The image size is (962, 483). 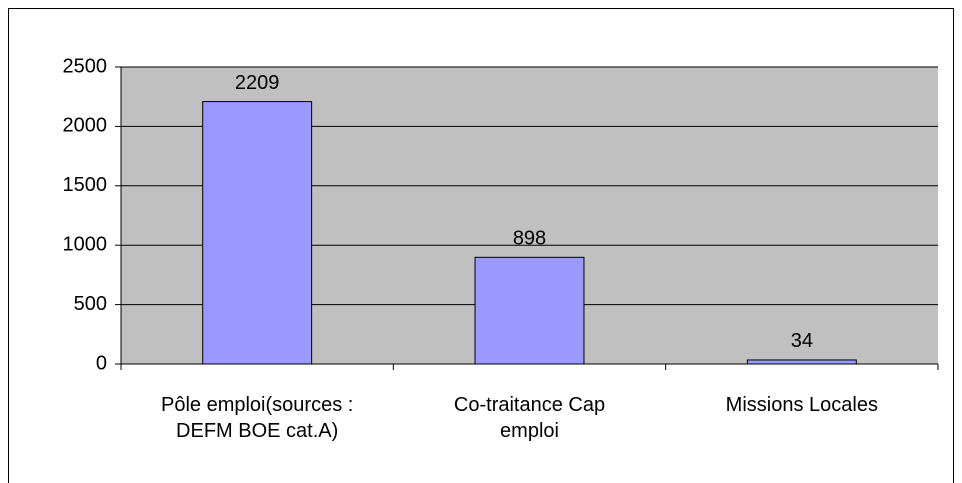 I want to click on y-tick-label: 1000, so click(x=85, y=244).